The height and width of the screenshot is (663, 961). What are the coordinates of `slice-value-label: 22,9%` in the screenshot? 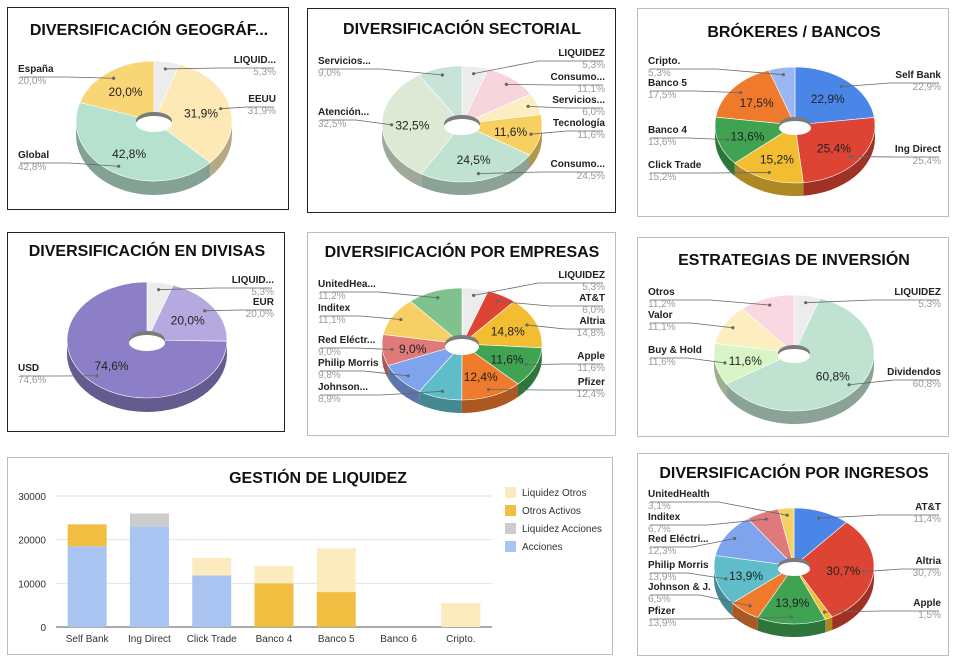 It's located at (927, 87).